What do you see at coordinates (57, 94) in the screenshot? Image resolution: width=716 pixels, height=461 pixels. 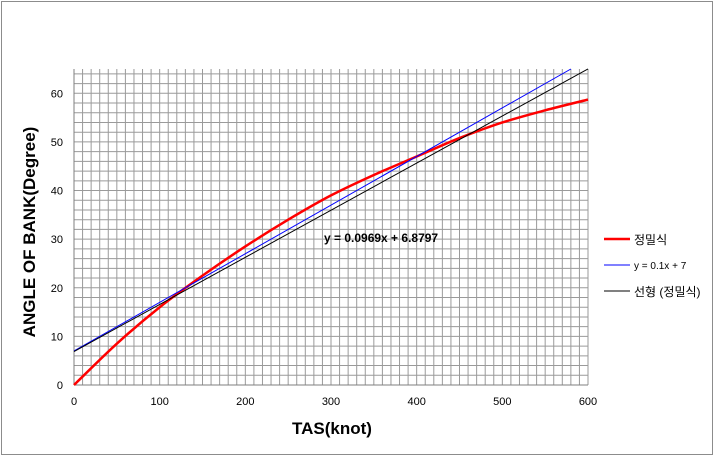 I see `y-tick-label: 60` at bounding box center [57, 94].